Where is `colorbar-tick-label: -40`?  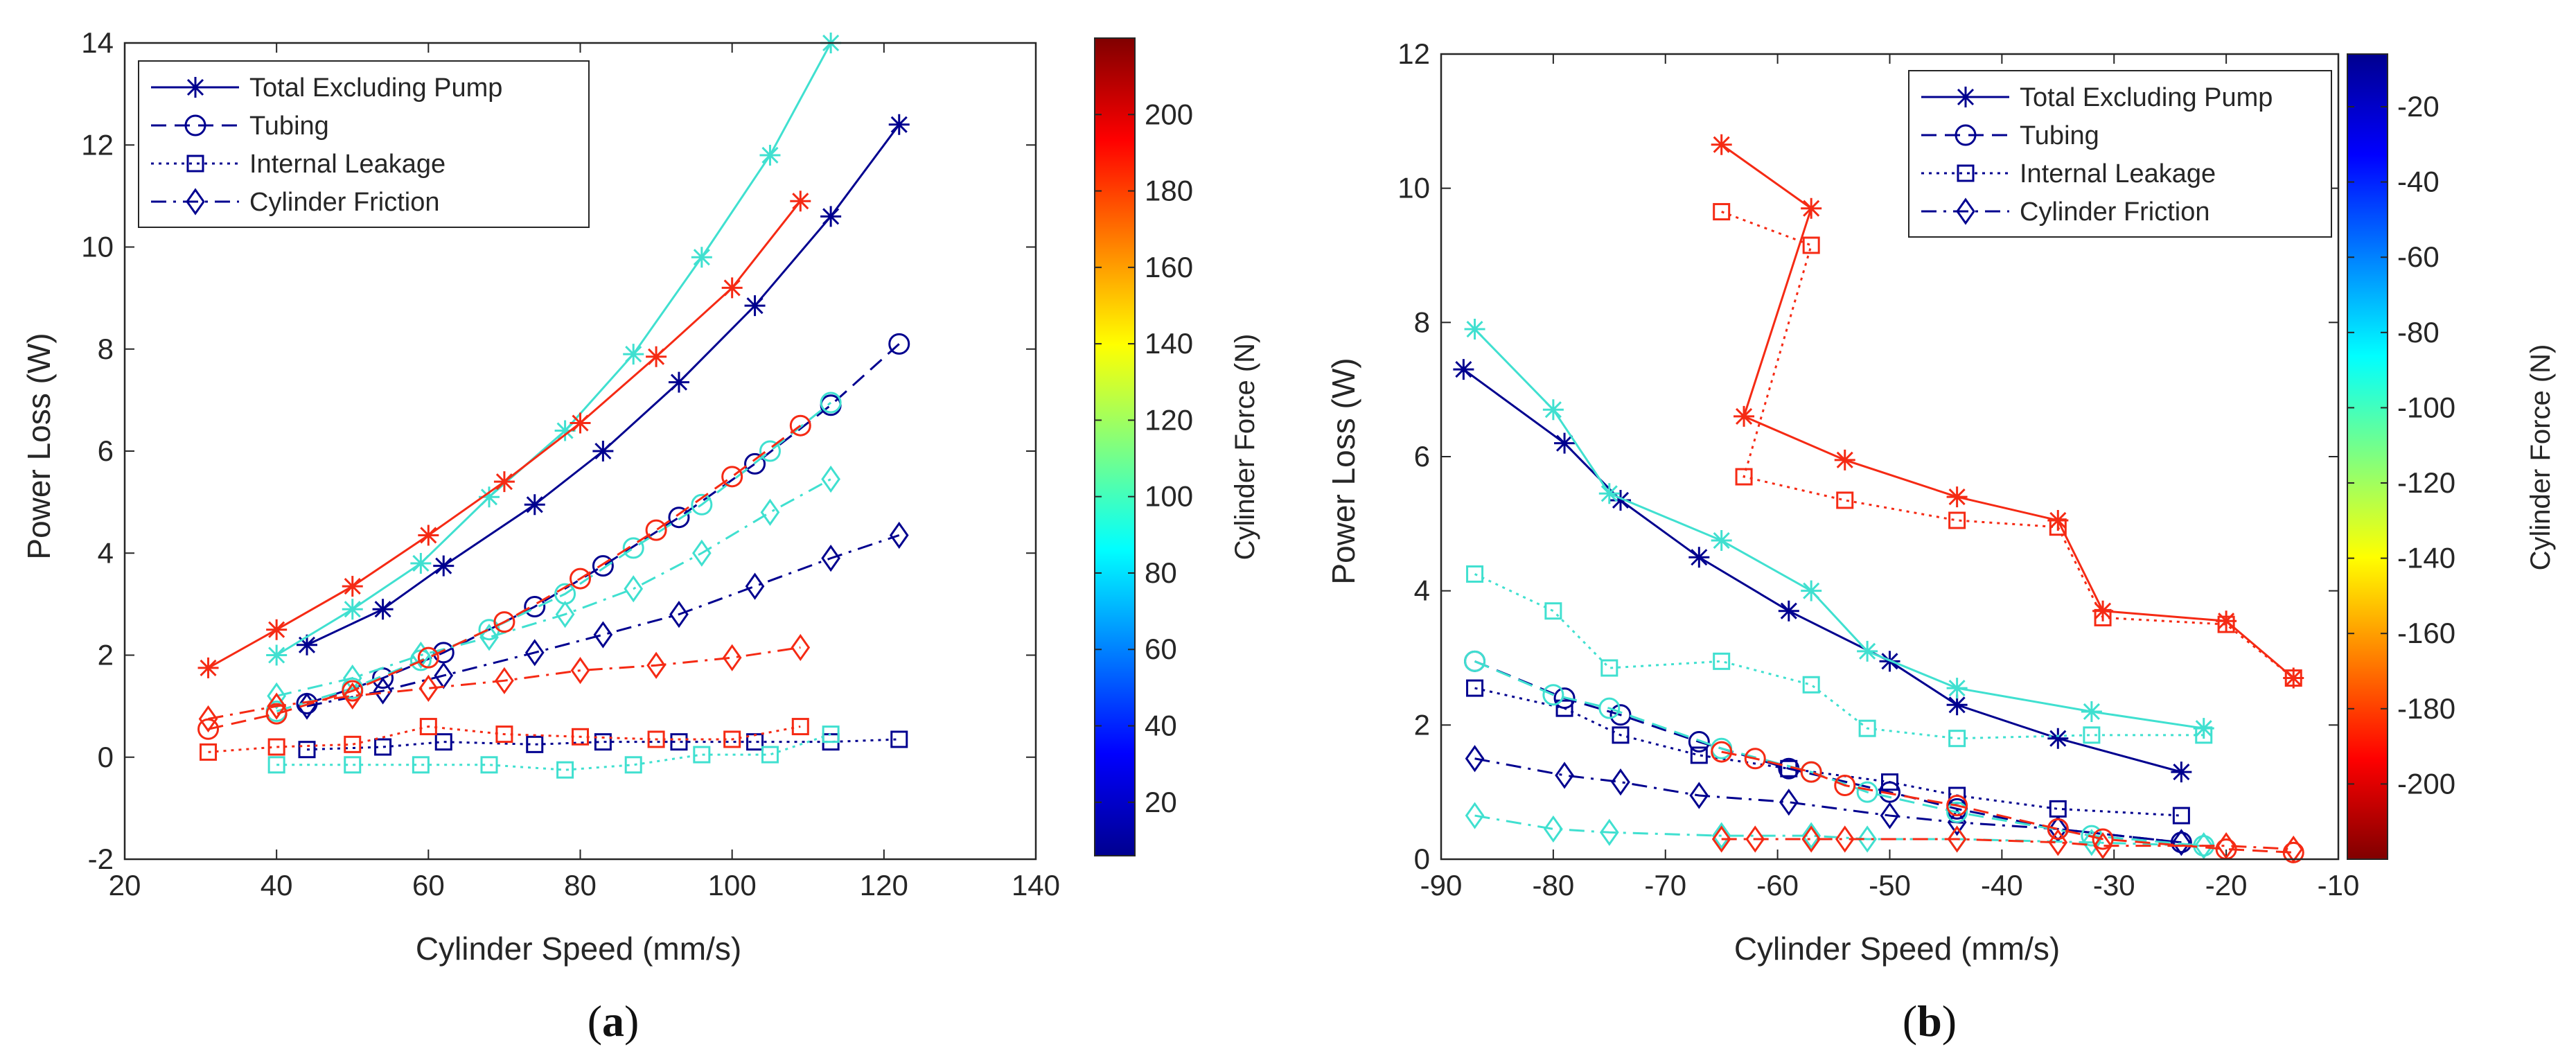 colorbar-tick-label: -40 is located at coordinates (2418, 182).